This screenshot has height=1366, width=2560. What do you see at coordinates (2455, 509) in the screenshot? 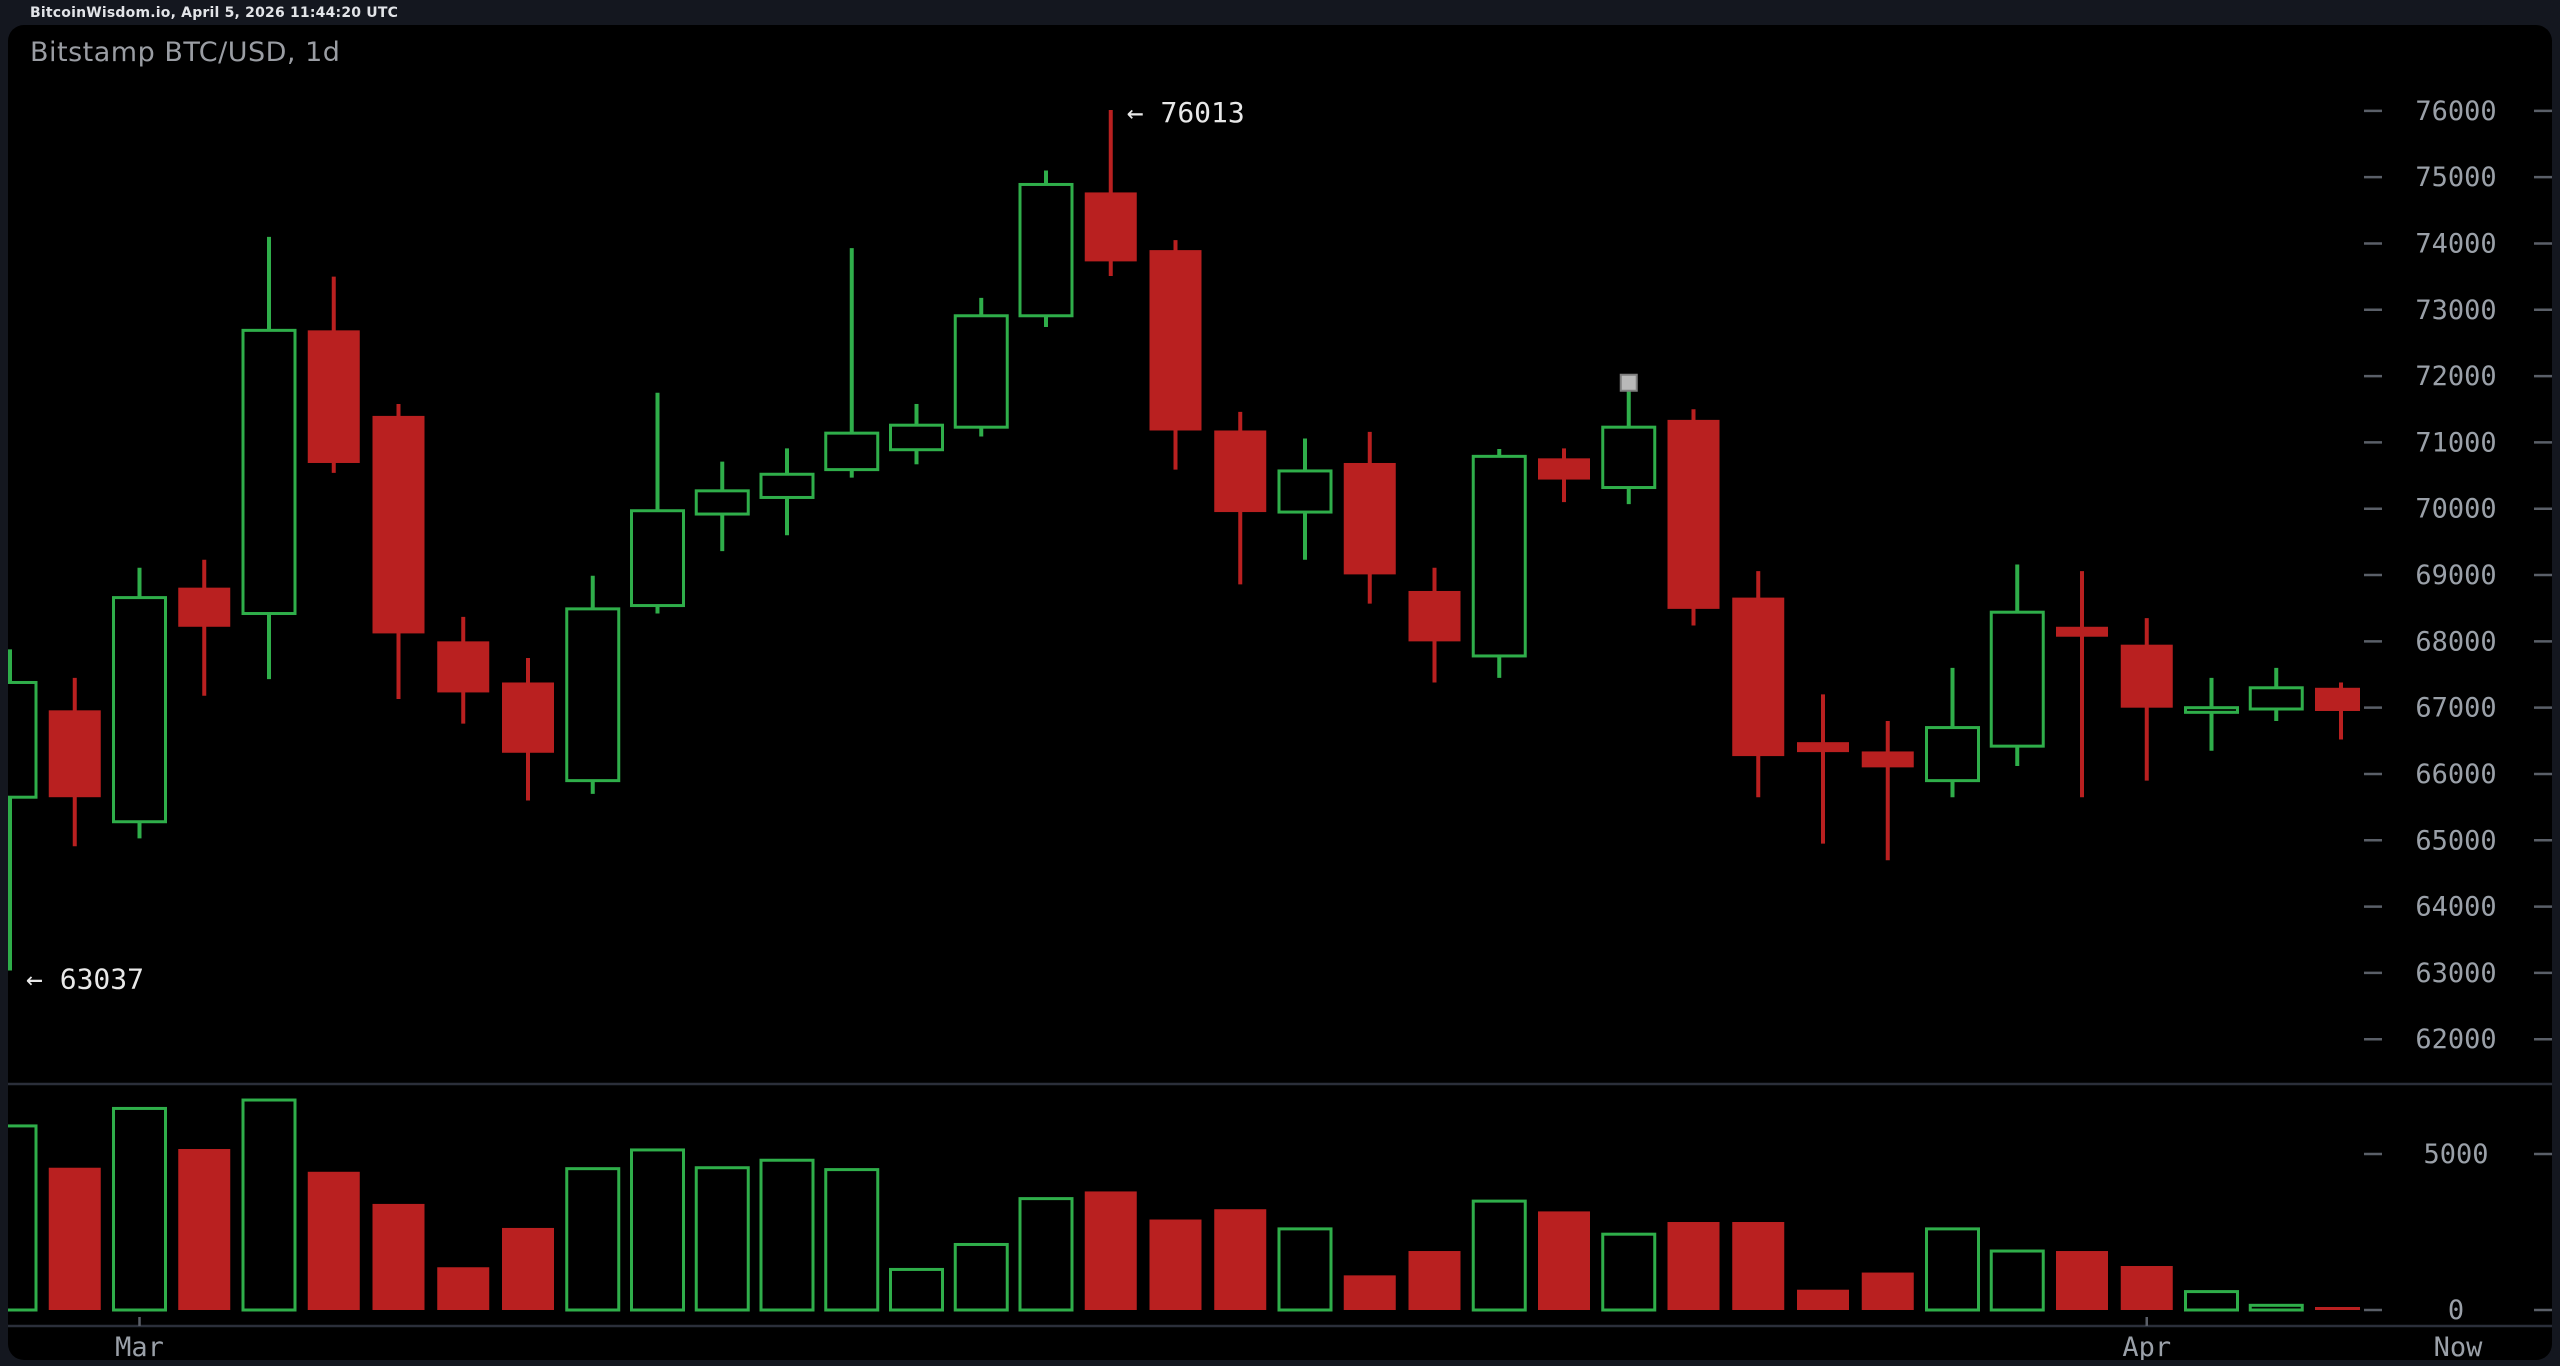
I see `price-tick-label: 70000` at bounding box center [2455, 509].